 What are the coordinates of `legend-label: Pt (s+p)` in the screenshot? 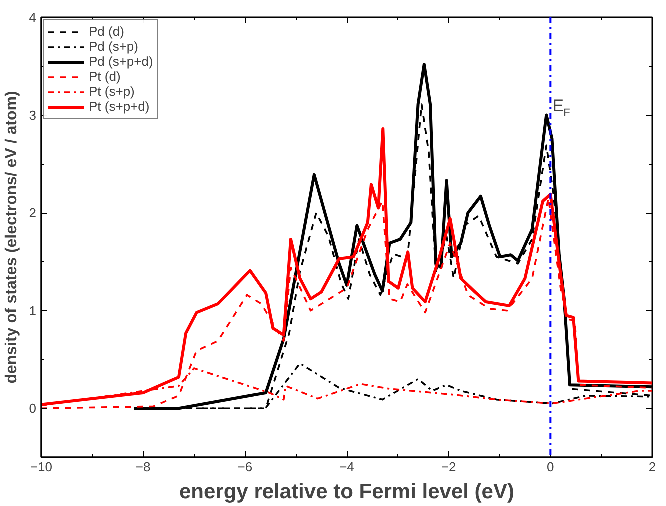 It's located at (112, 91).